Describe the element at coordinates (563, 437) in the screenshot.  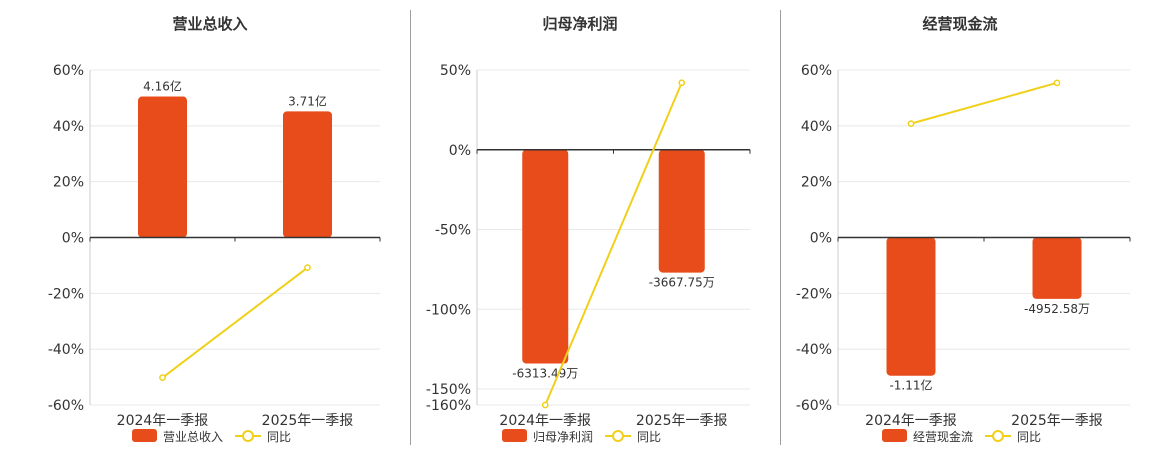
I see `legend-bar-label: 归母净利润` at that location.